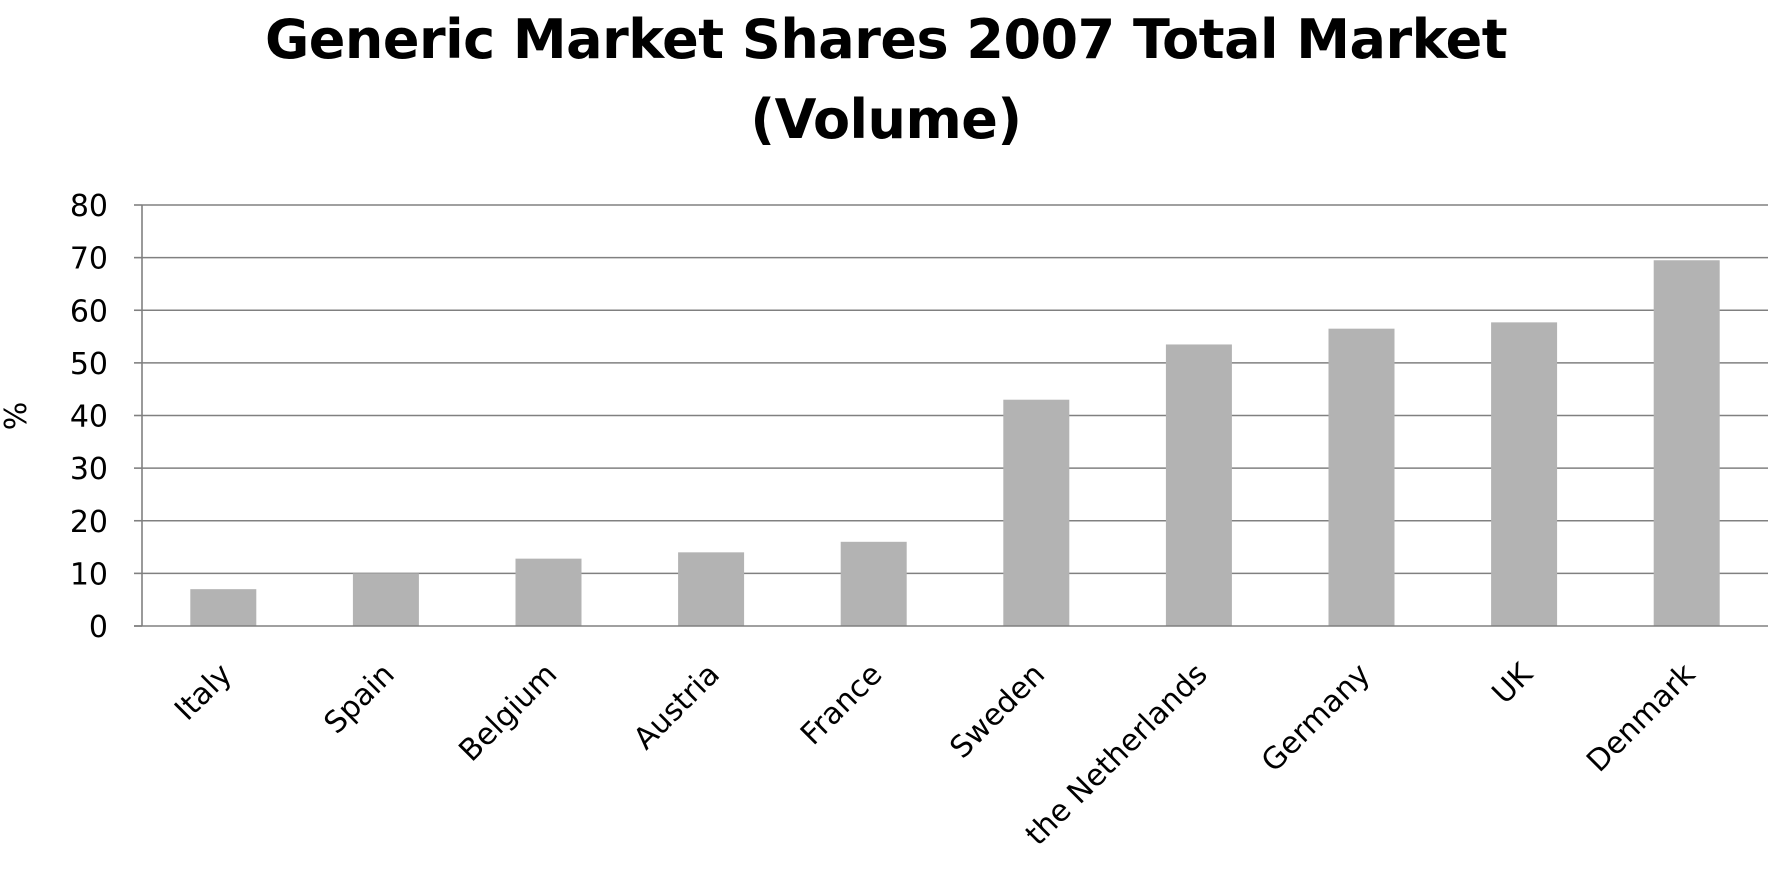 Image resolution: width=1772 pixels, height=873 pixels. I want to click on x-tick-label: Spain, so click(360, 699).